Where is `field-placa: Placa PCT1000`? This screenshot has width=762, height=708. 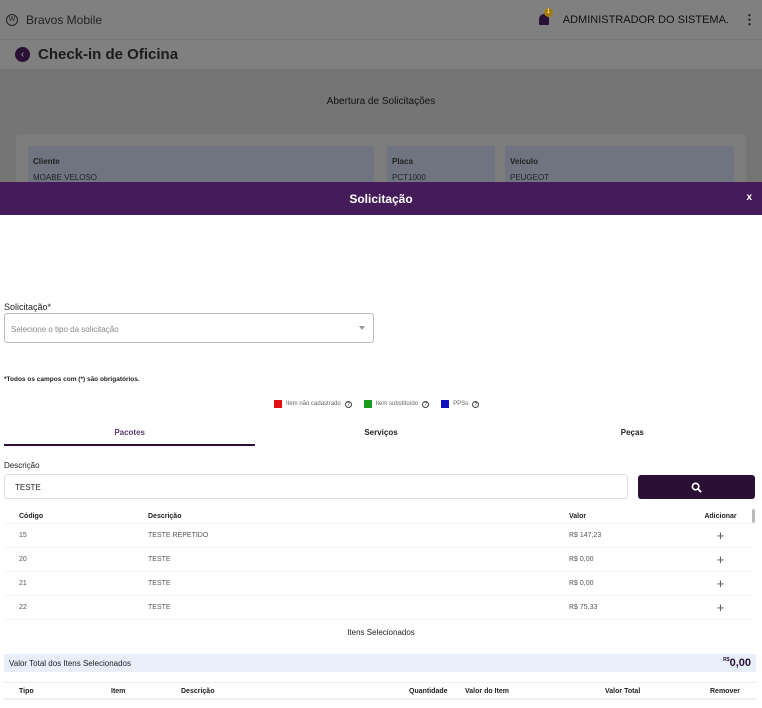 field-placa: Placa PCT1000 is located at coordinates (441, 166).